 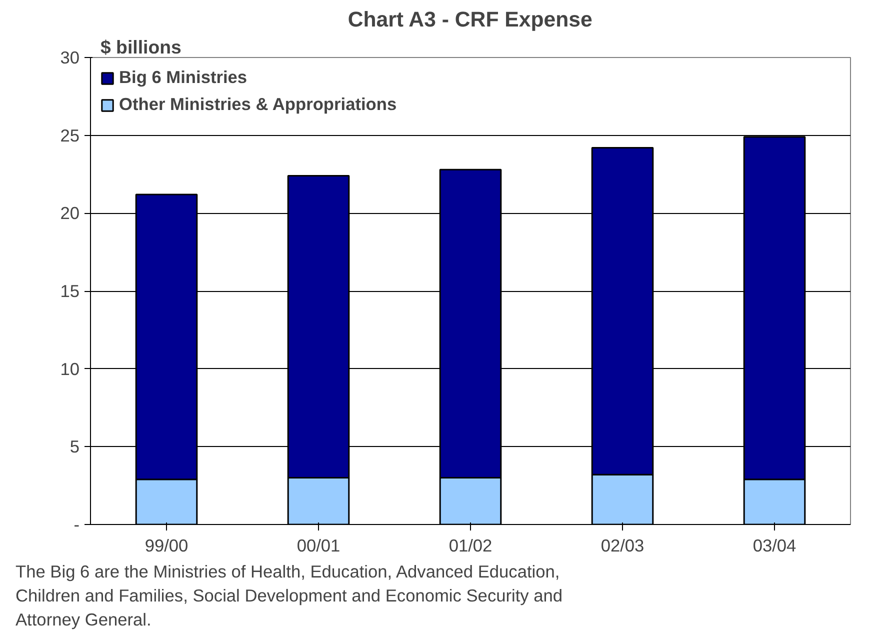 What do you see at coordinates (70, 135) in the screenshot?
I see `y-tick-label: 25` at bounding box center [70, 135].